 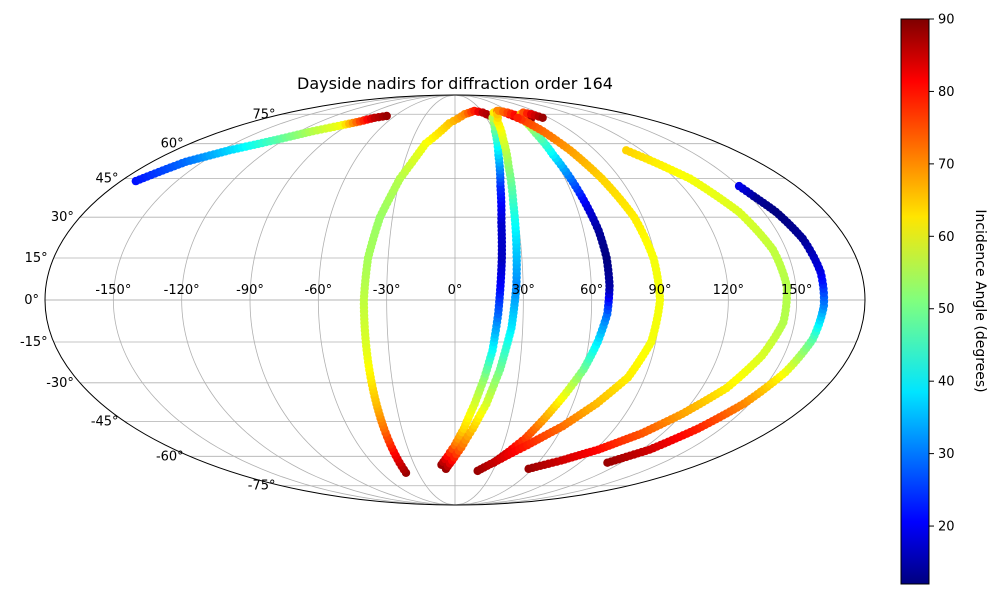 What do you see at coordinates (946, 382) in the screenshot?
I see `colorbar-tick-label: 40` at bounding box center [946, 382].